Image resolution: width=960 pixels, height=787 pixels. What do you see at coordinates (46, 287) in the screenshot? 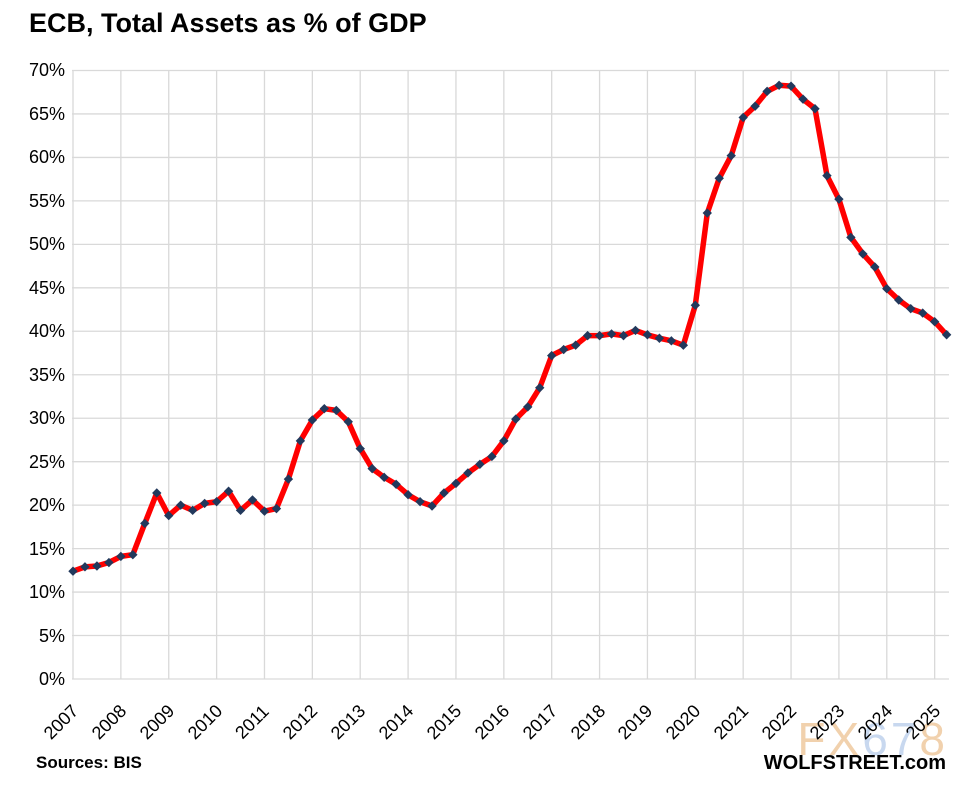
I see `y-tick-label: 45%` at bounding box center [46, 287].